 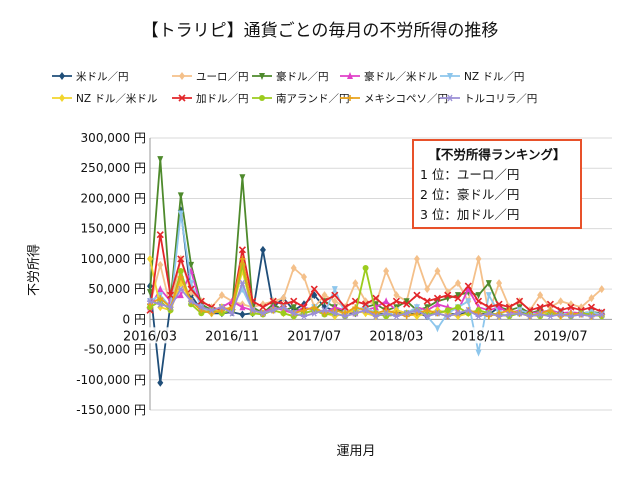 What do you see at coordinates (302, 76) in the screenshot?
I see `legend-label: 豪ドル／円` at bounding box center [302, 76].